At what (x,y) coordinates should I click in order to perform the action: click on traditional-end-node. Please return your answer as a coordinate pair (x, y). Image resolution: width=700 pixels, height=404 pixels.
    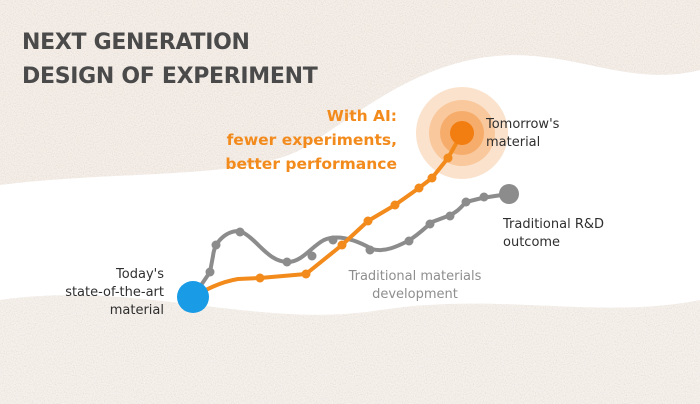
    Looking at the image, I should click on (509, 194).